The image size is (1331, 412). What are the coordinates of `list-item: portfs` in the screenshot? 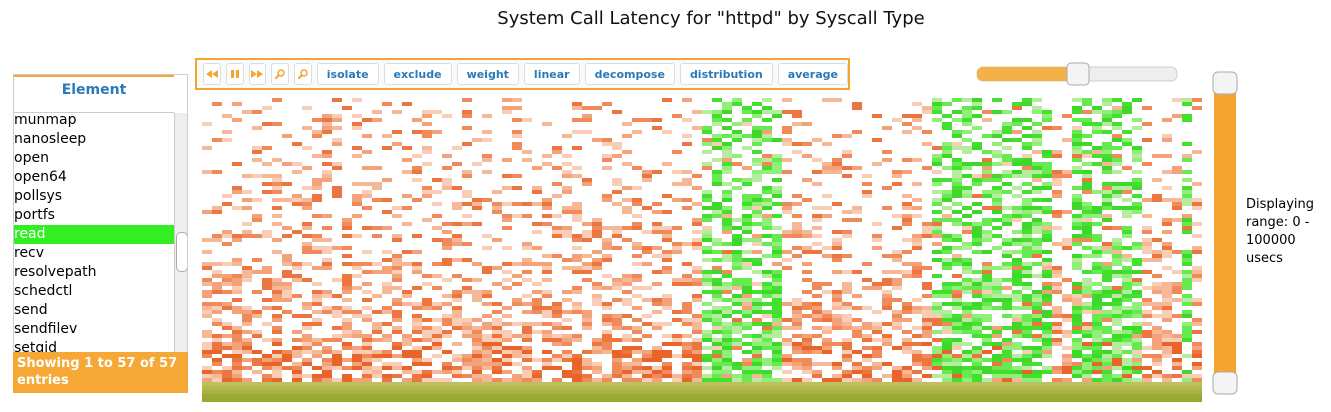 It's located at (34, 215).